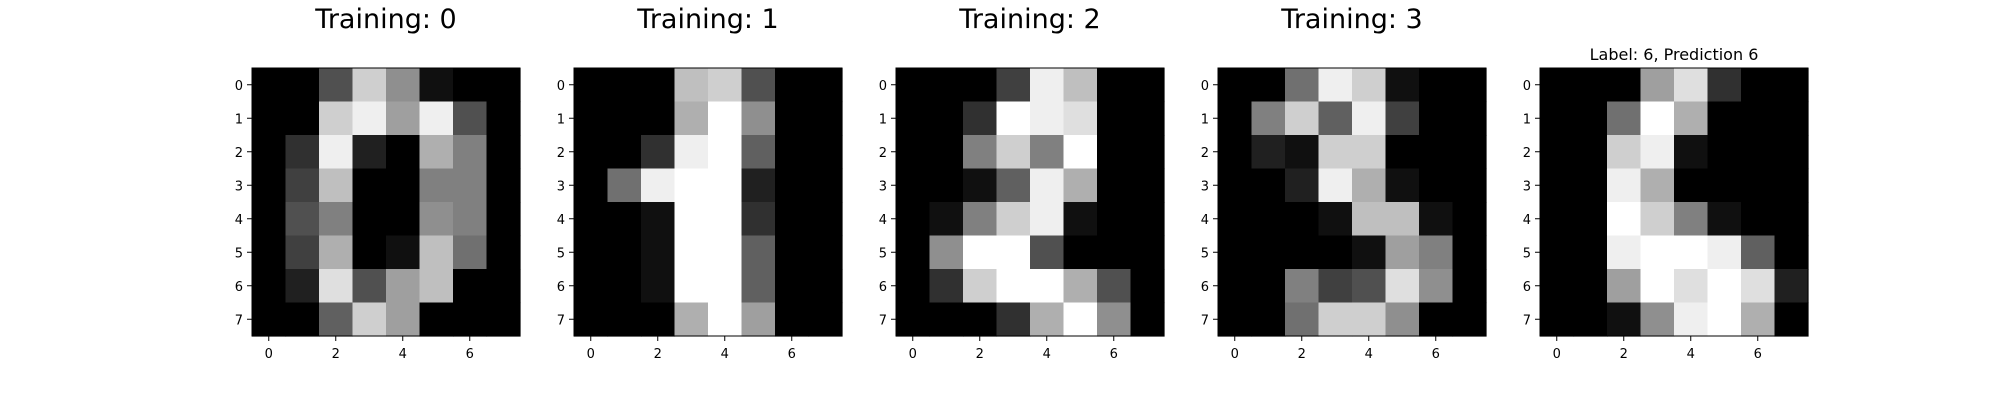 The height and width of the screenshot is (400, 2000). I want to click on axes-frame, so click(1674, 202).